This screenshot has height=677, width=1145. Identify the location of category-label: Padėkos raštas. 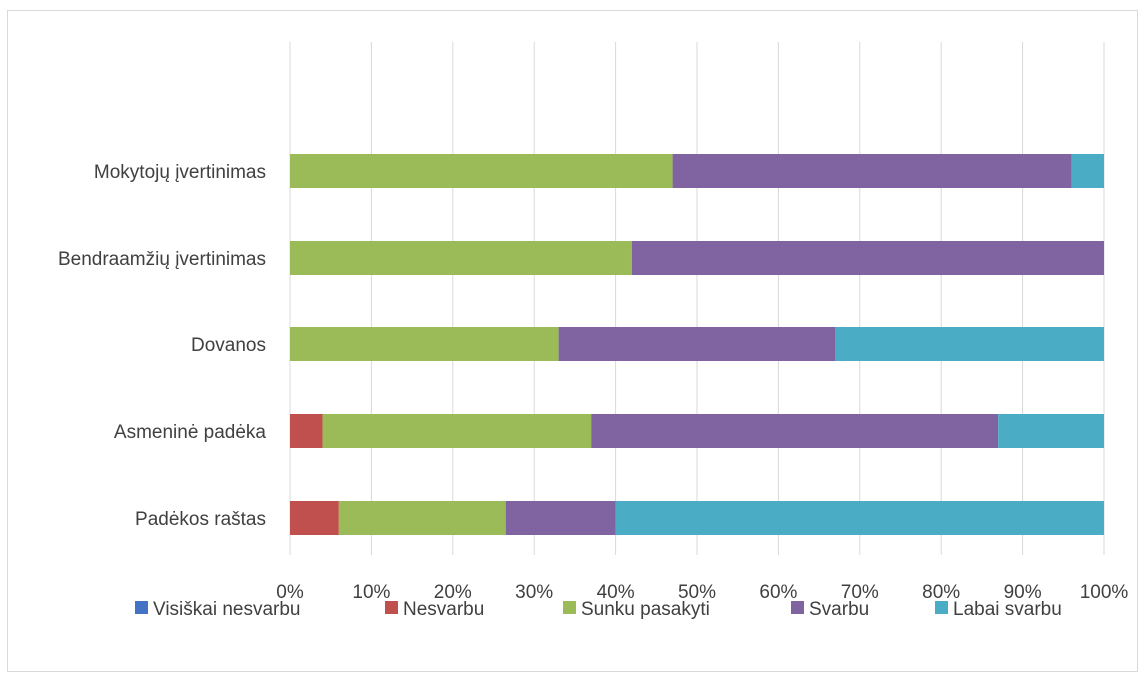
(200, 519).